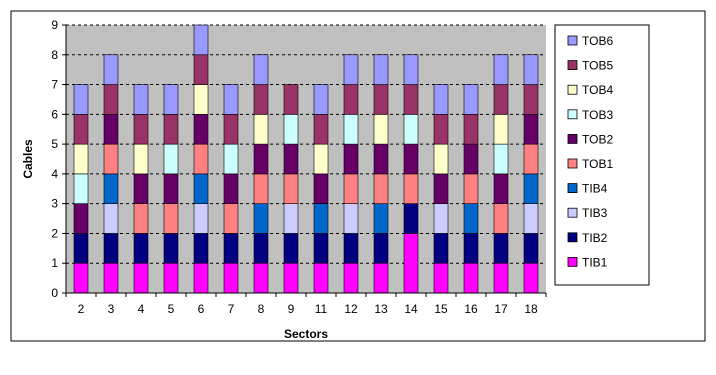  What do you see at coordinates (595, 262) in the screenshot?
I see `legend-label-tib1: TIB1` at bounding box center [595, 262].